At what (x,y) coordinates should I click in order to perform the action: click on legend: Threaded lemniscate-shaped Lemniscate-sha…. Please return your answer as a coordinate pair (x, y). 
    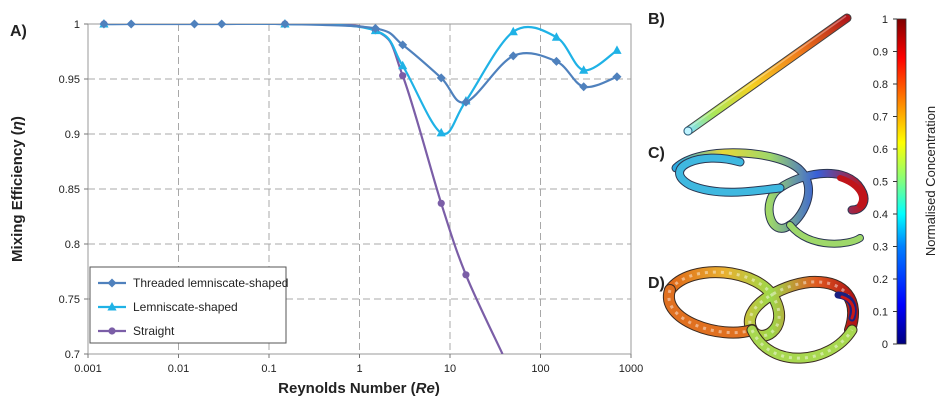
    Looking at the image, I should click on (188, 305).